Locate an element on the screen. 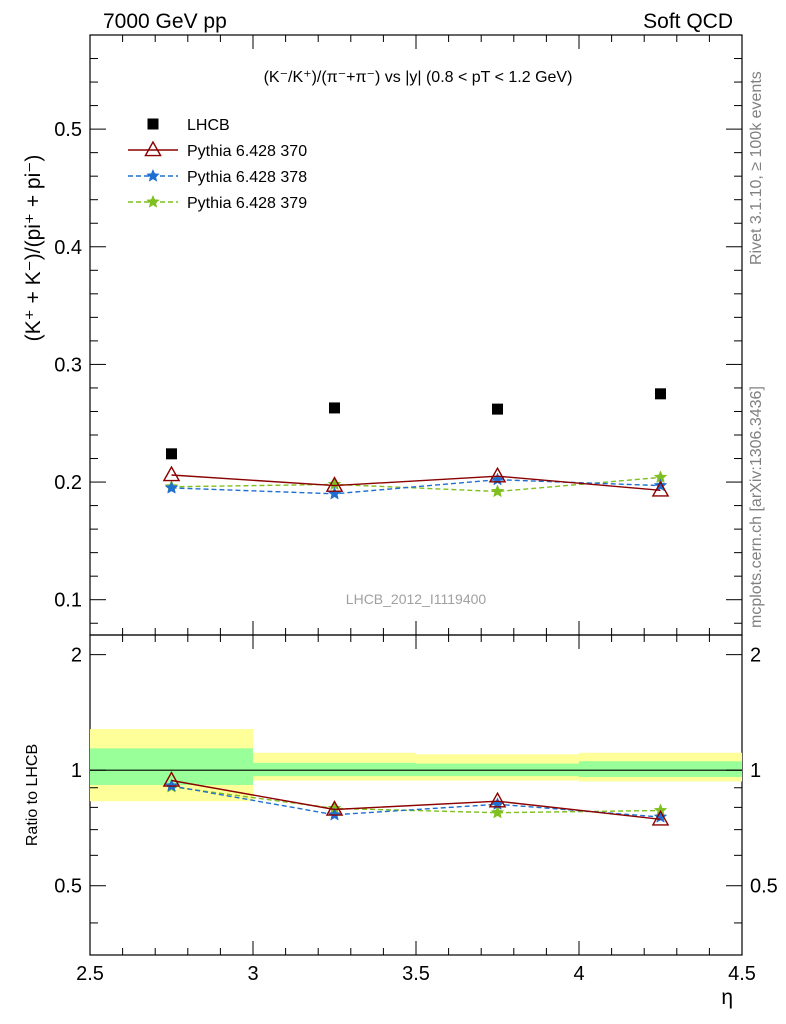 Image resolution: width=786 pixels, height=1024 pixels. y-axis-title-text: (K⁺ + K⁻)/(pi⁺ + pi⁻) is located at coordinates (33, 248).